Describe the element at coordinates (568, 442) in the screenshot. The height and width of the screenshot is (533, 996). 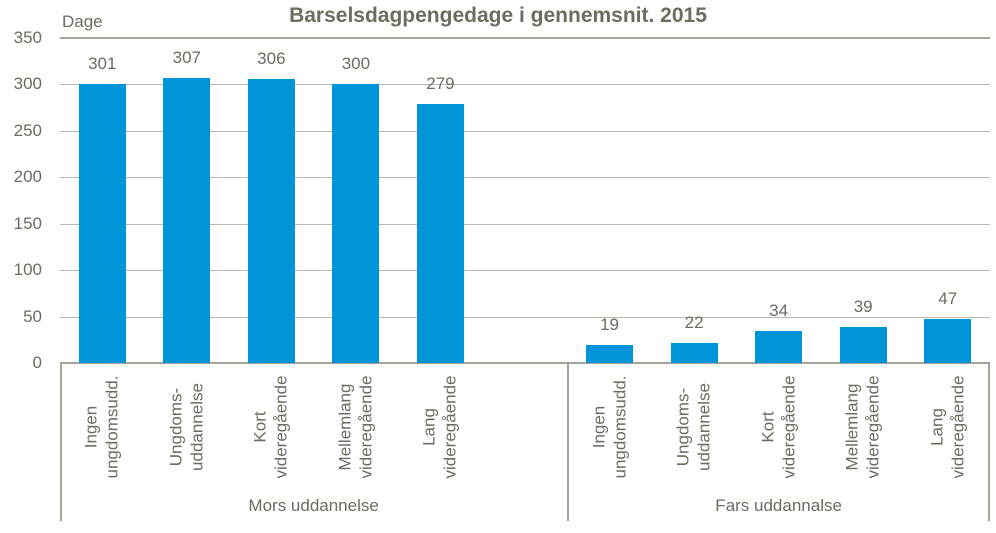
I see `group-divider-line` at that location.